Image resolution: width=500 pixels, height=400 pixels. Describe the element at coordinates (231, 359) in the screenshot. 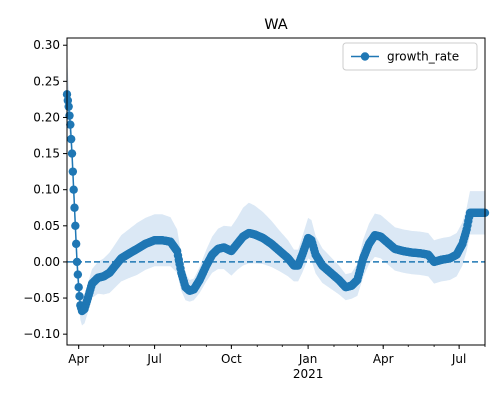

I see `x-tick-label: Oct` at that location.